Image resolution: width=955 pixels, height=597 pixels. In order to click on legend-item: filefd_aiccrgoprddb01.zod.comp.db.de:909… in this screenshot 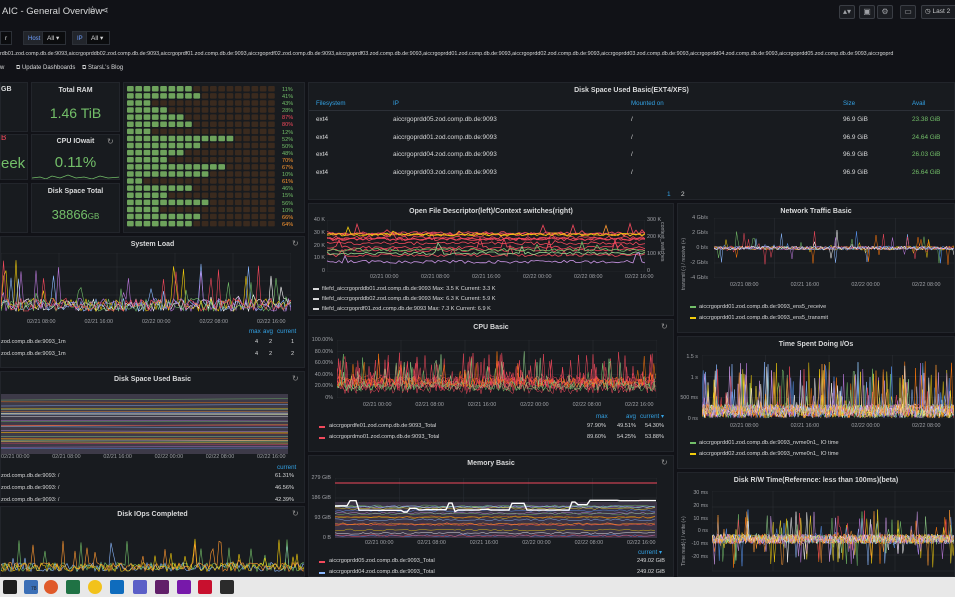, I will do `click(491, 289)`.